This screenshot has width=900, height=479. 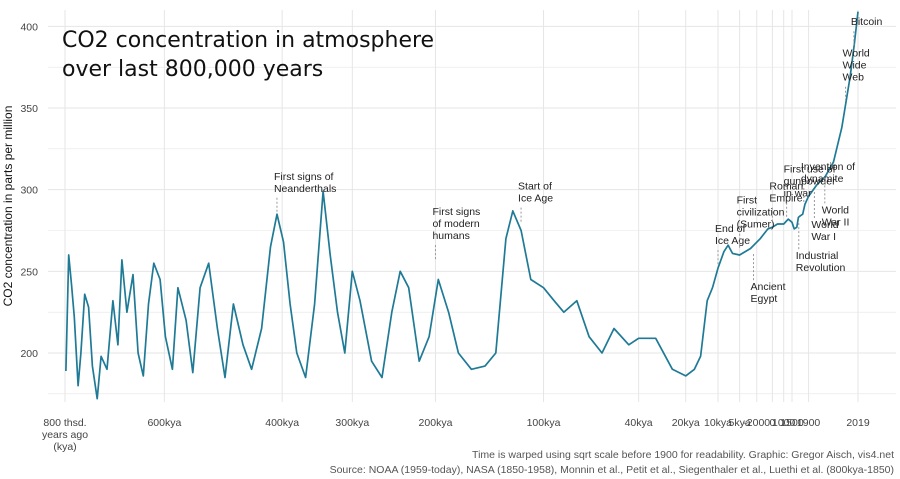 I want to click on x-tick-label: 200kya, so click(x=436, y=423).